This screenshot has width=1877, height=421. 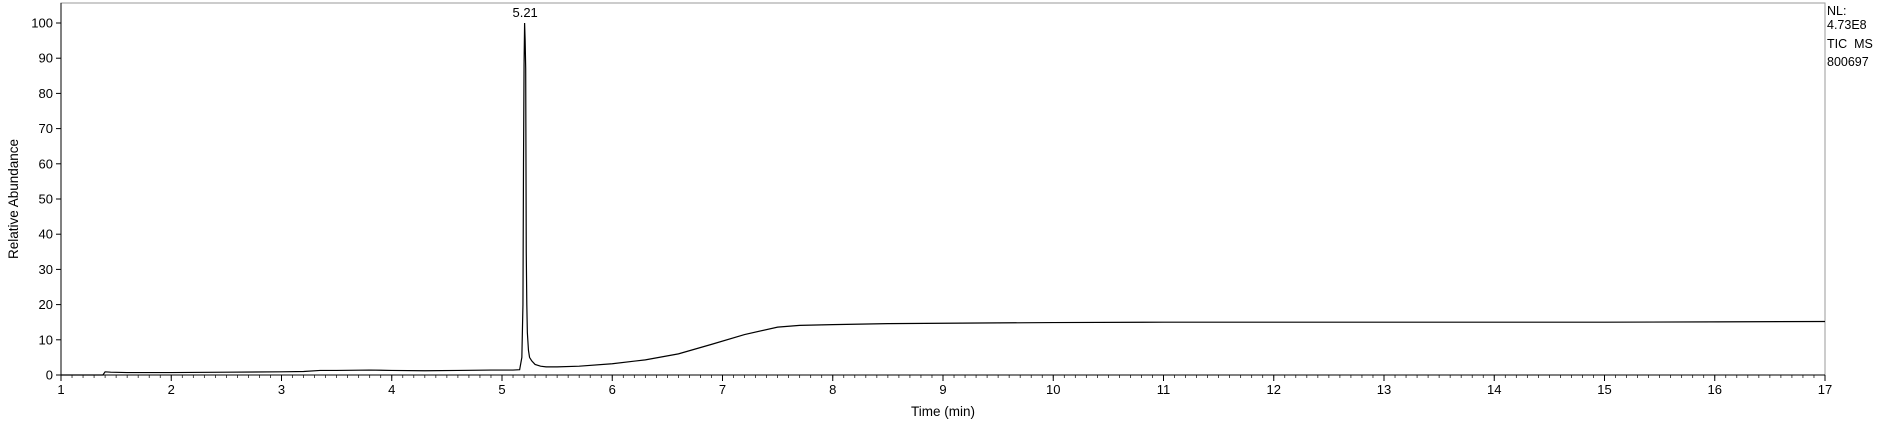 What do you see at coordinates (943, 411) in the screenshot?
I see `x-axis-label: Time (min)` at bounding box center [943, 411].